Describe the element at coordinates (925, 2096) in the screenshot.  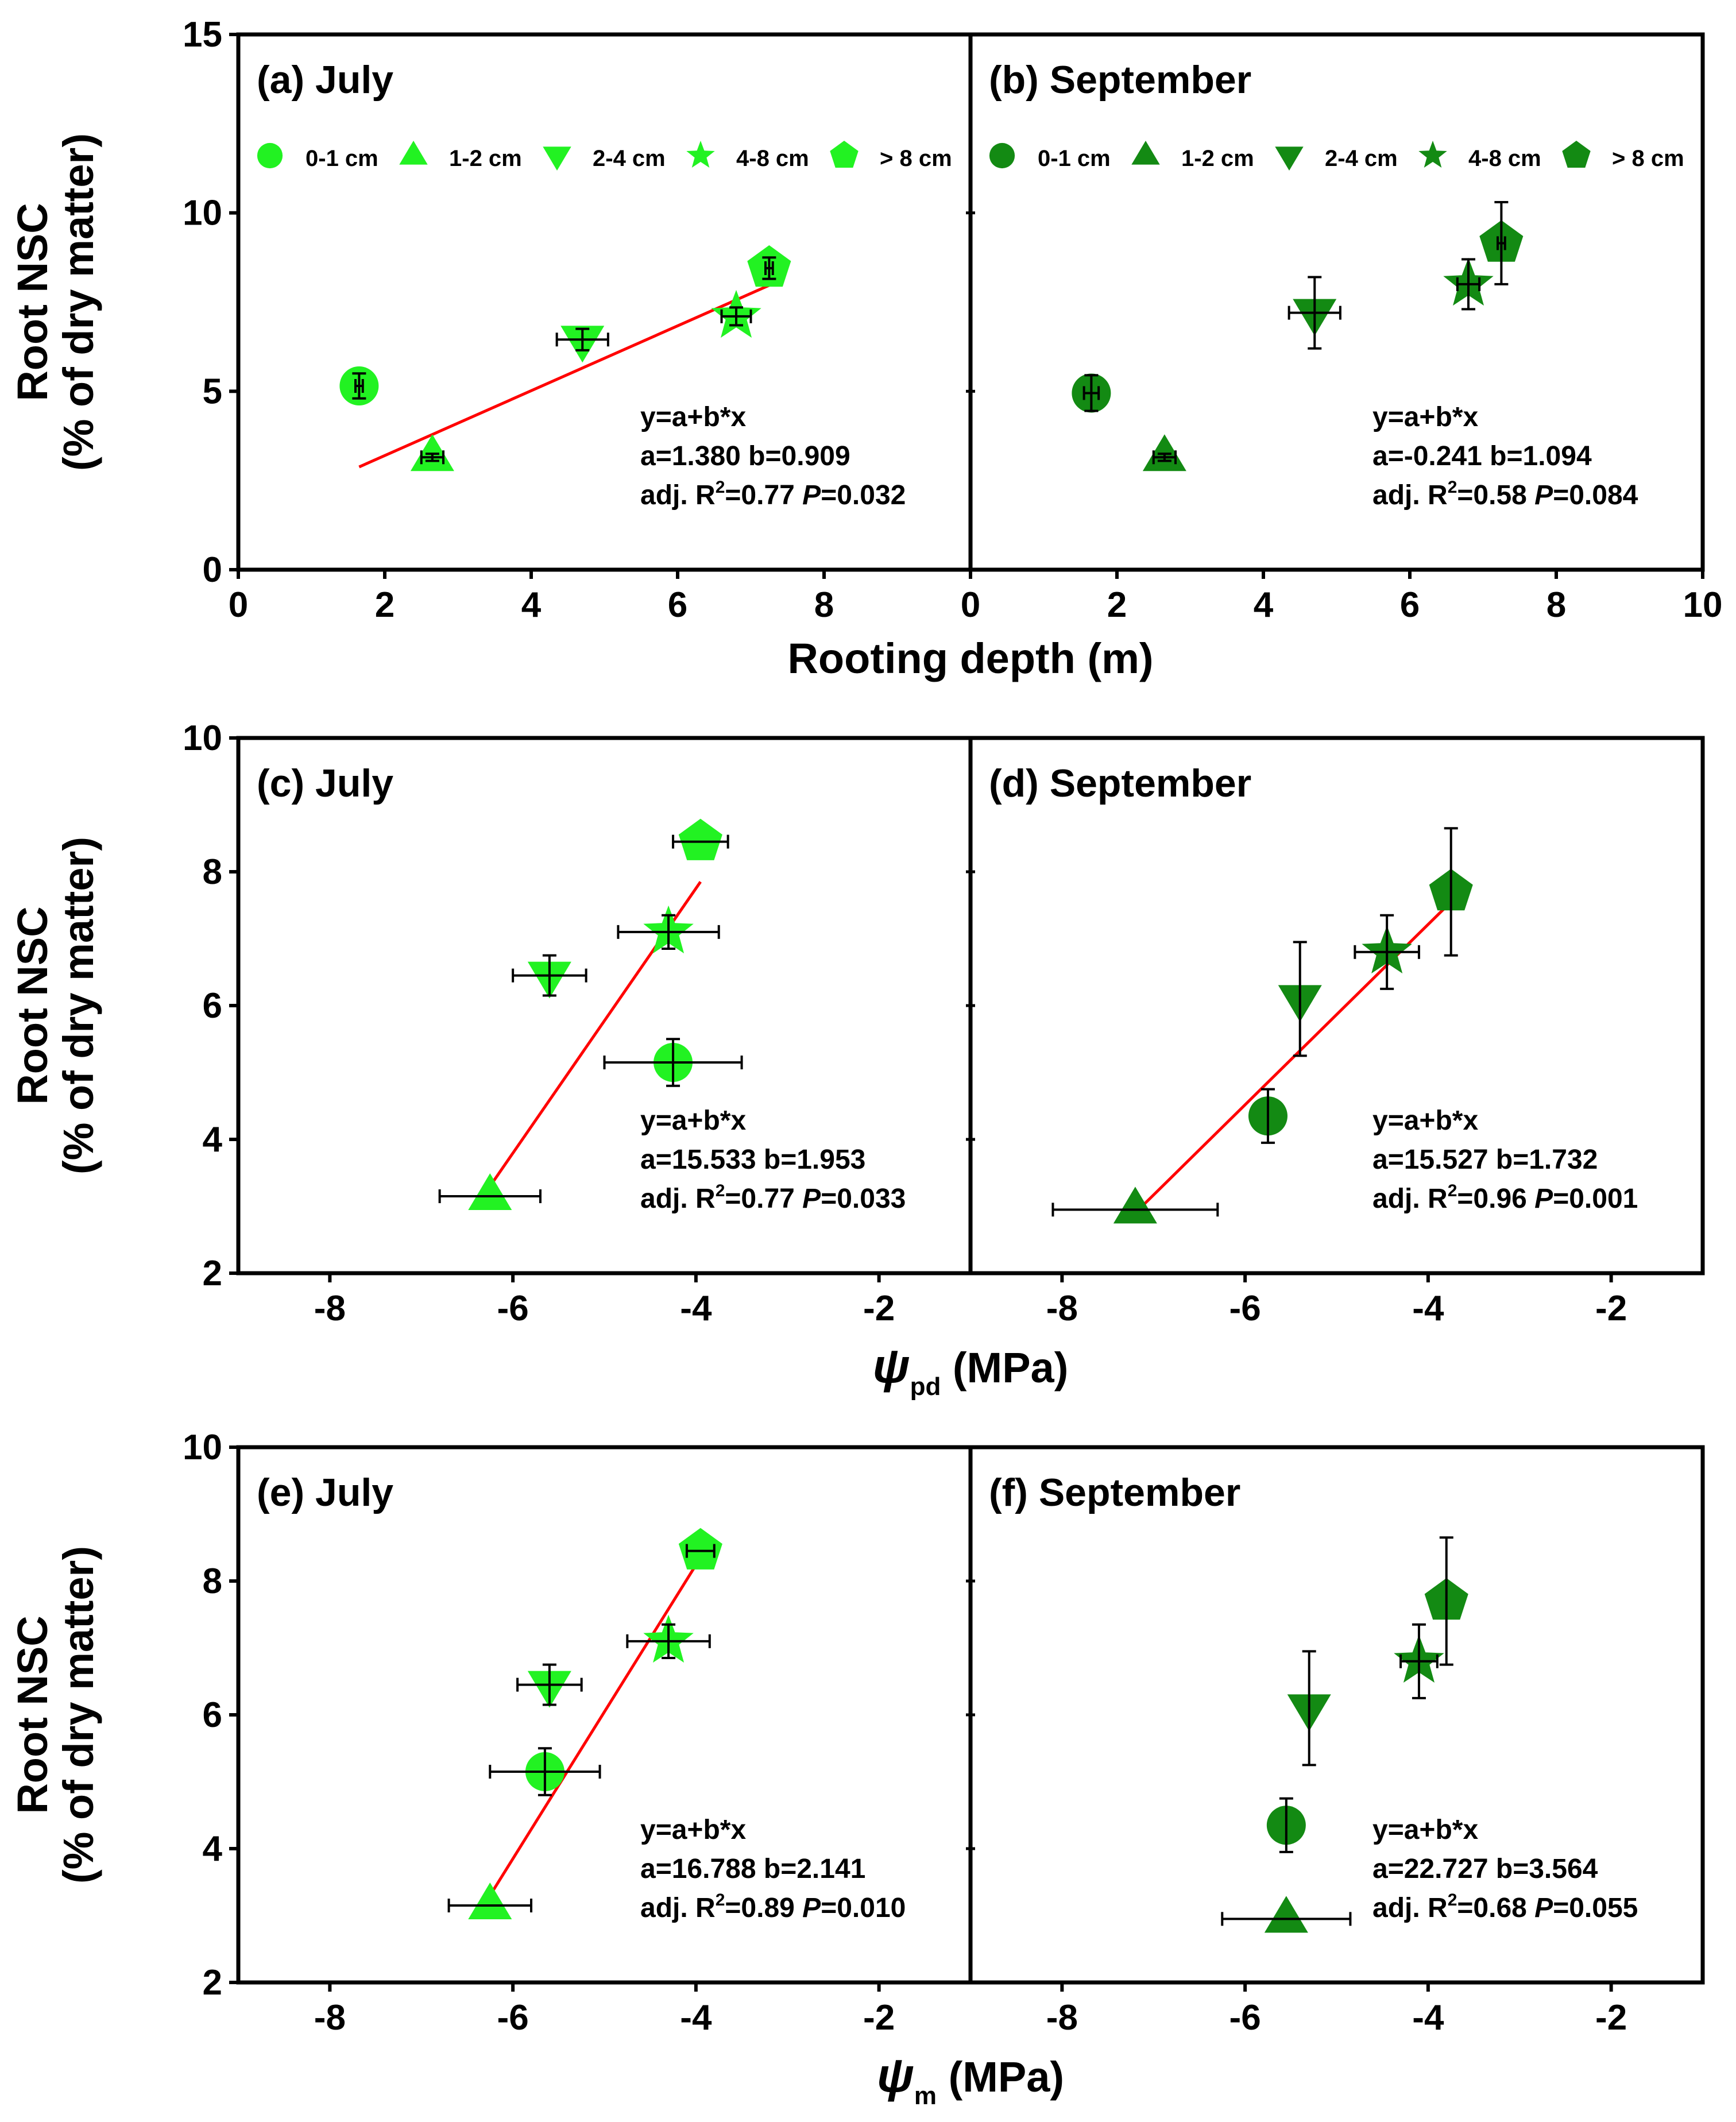
I see `x-axis-subscript: m` at that location.